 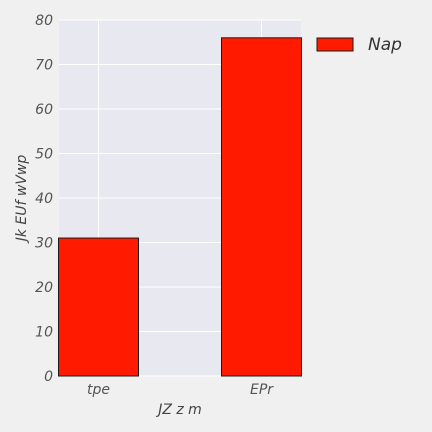 What do you see at coordinates (44, 21) in the screenshot?
I see `y-tick-label-8: 80` at bounding box center [44, 21].